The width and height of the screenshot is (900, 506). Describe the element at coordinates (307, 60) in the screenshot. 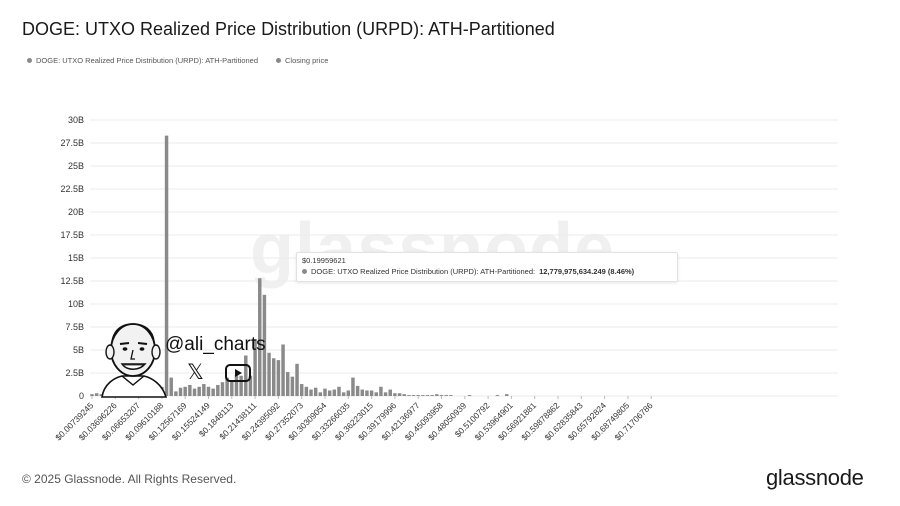

I see `legend-label-closing-price: Closing price` at that location.